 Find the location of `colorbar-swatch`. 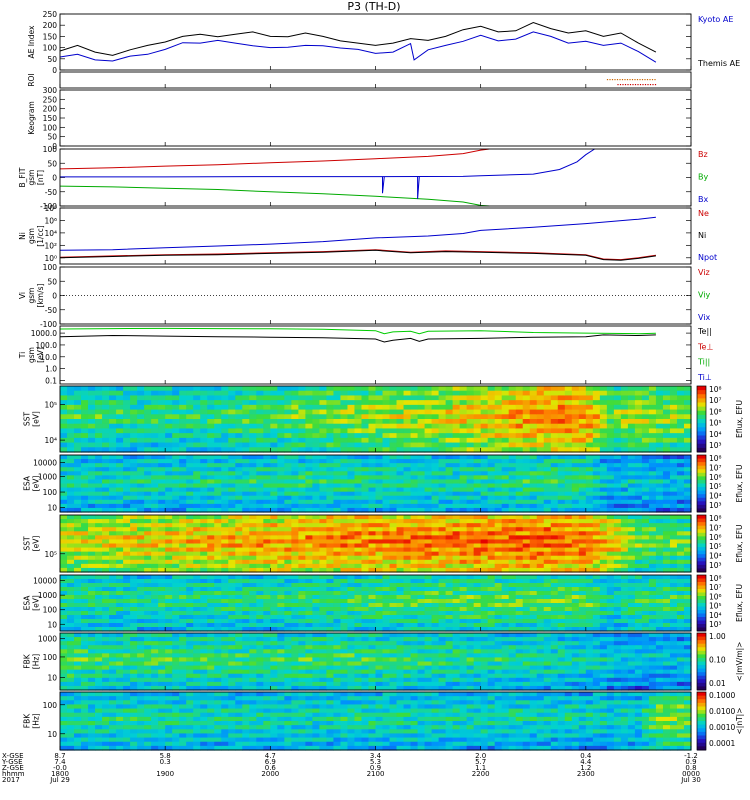

colorbar-swatch is located at coordinates (701, 392).